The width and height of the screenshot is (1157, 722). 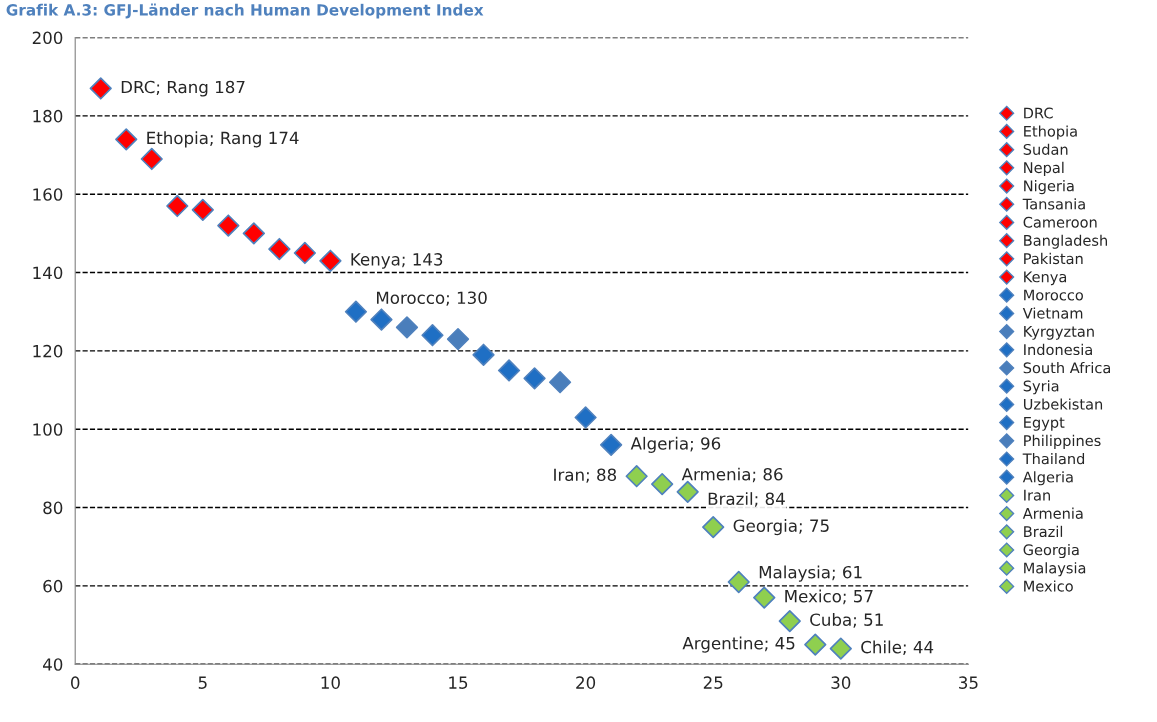 What do you see at coordinates (1067, 368) in the screenshot?
I see `legend-label: South Africa` at bounding box center [1067, 368].